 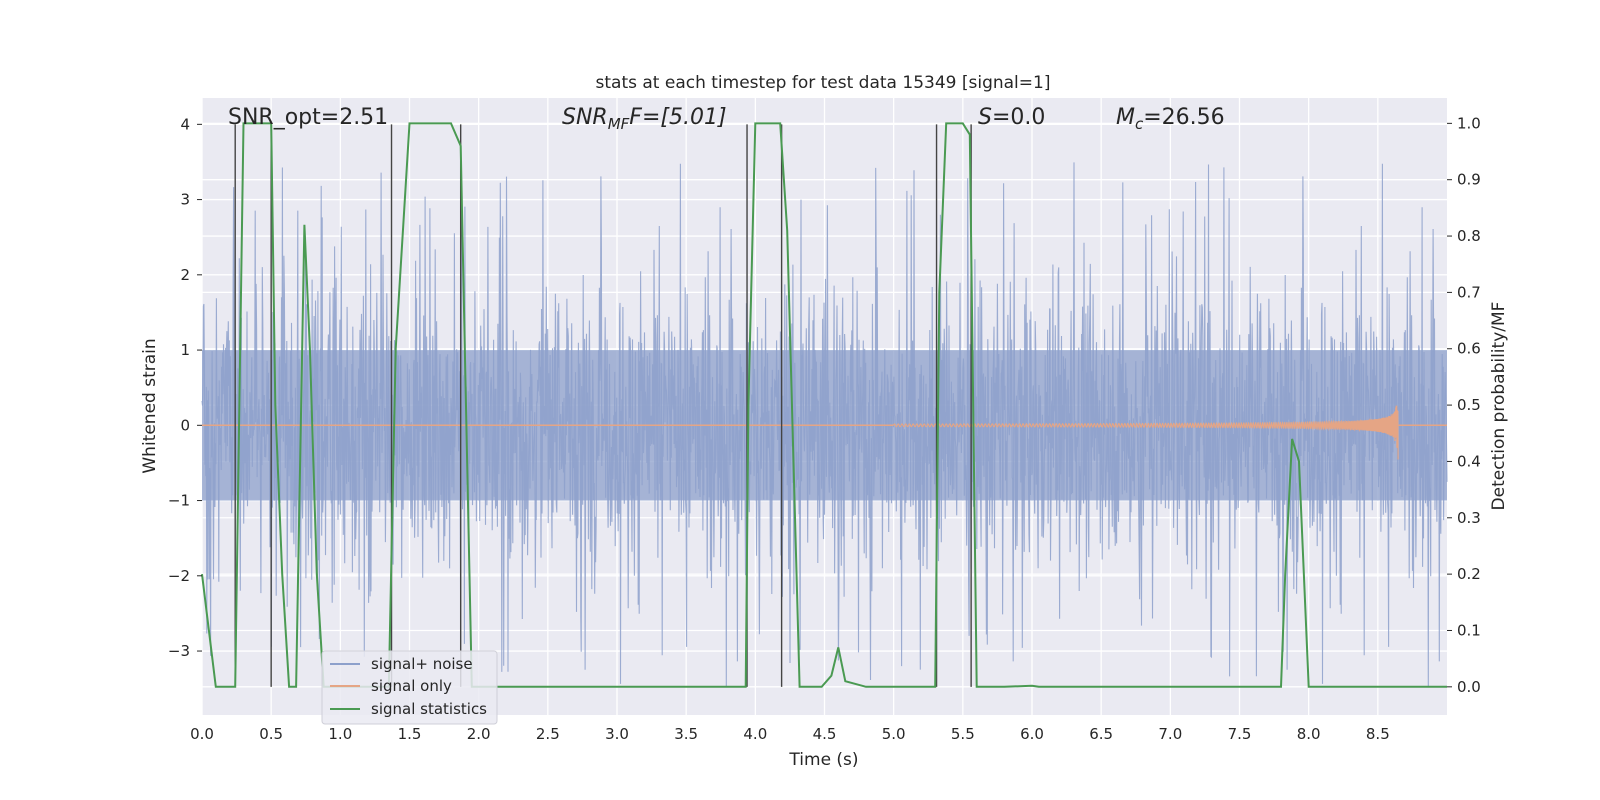 What do you see at coordinates (1146, 432) in the screenshot?
I see `signal-only-chirp` at bounding box center [1146, 432].